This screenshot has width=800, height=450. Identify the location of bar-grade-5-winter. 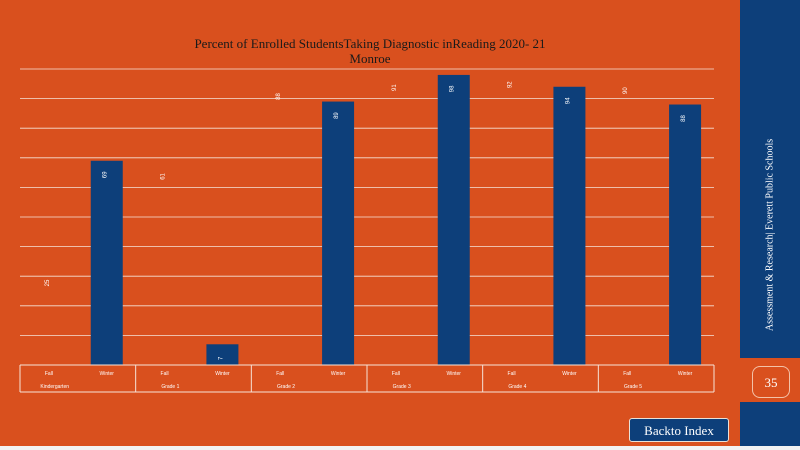
(685, 235).